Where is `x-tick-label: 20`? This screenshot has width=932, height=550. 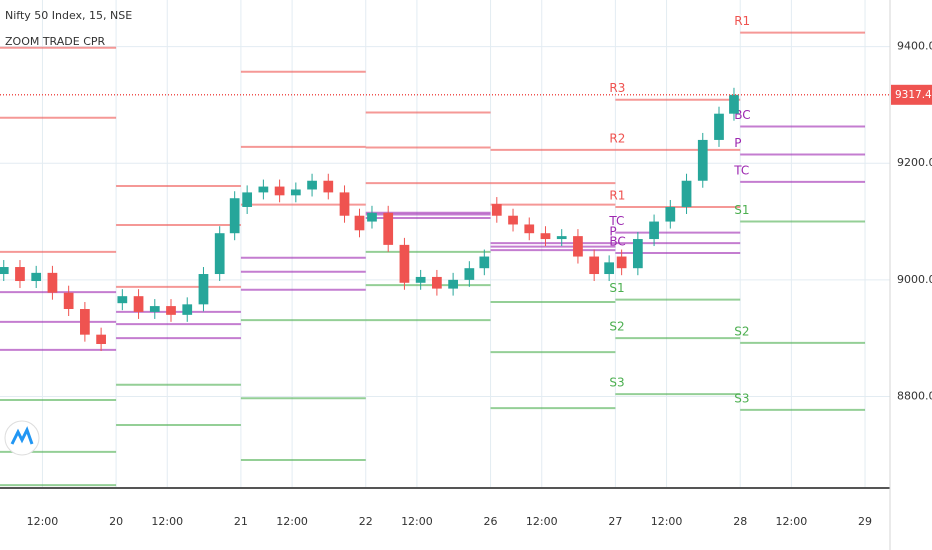
x-tick-label: 20 is located at coordinates (116, 521).